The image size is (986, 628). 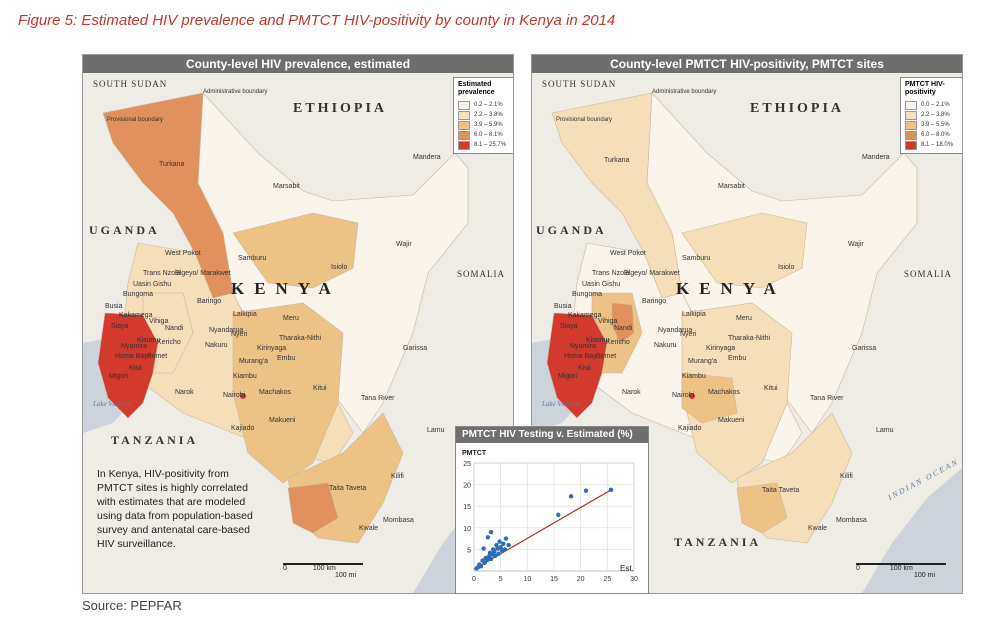 What do you see at coordinates (901, 568) in the screenshot?
I see `scale-km: 100 km` at bounding box center [901, 568].